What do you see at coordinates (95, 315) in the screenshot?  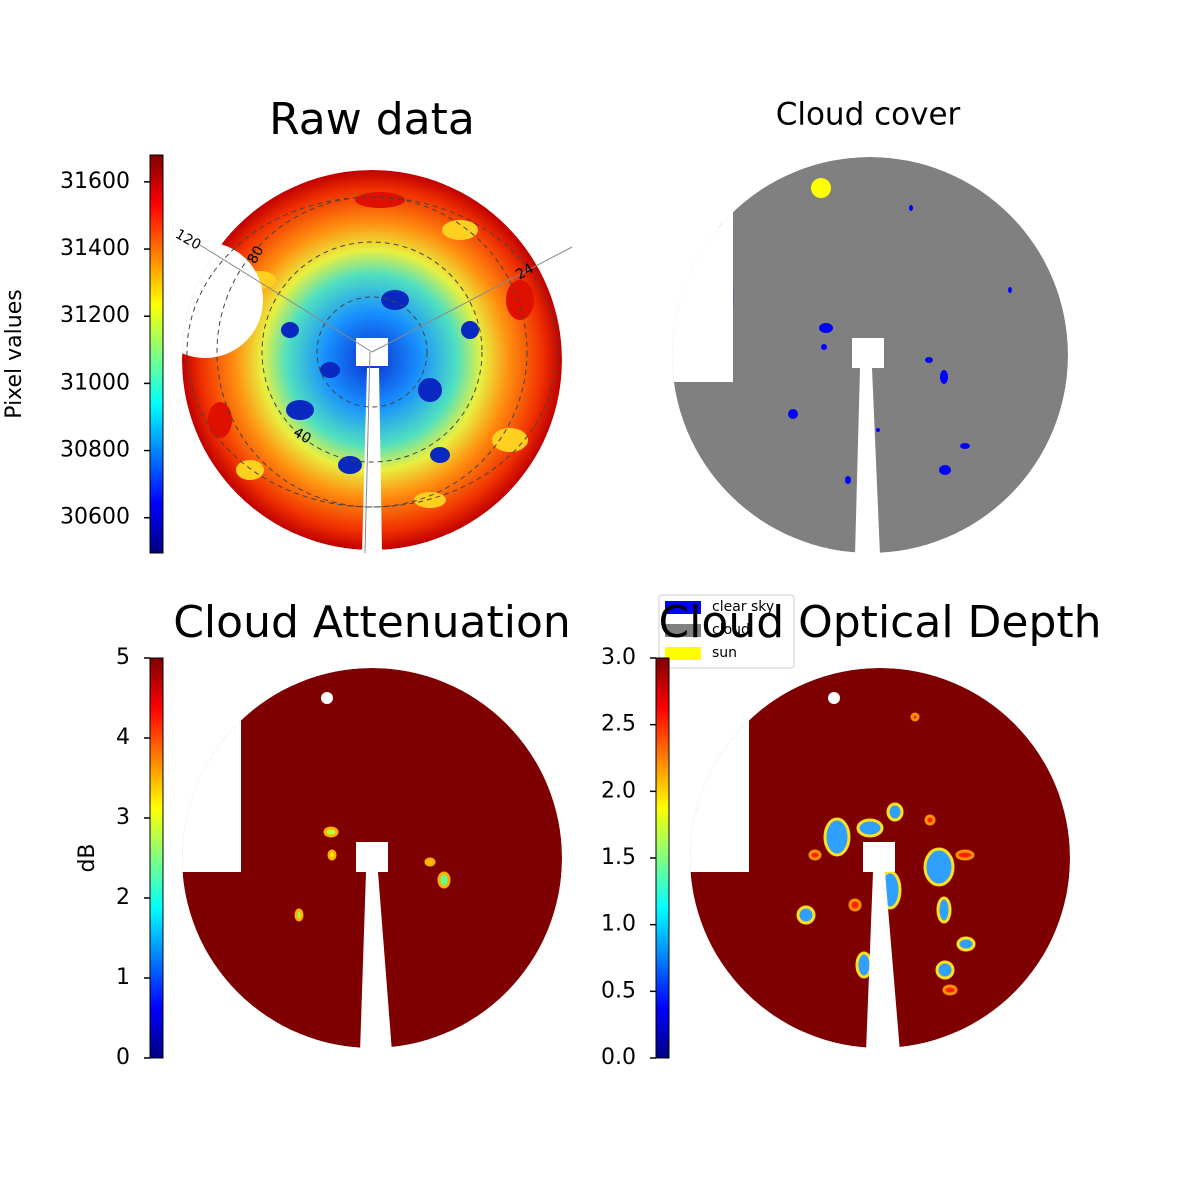 I see `colorbar-tick-label: 31200` at bounding box center [95, 315].